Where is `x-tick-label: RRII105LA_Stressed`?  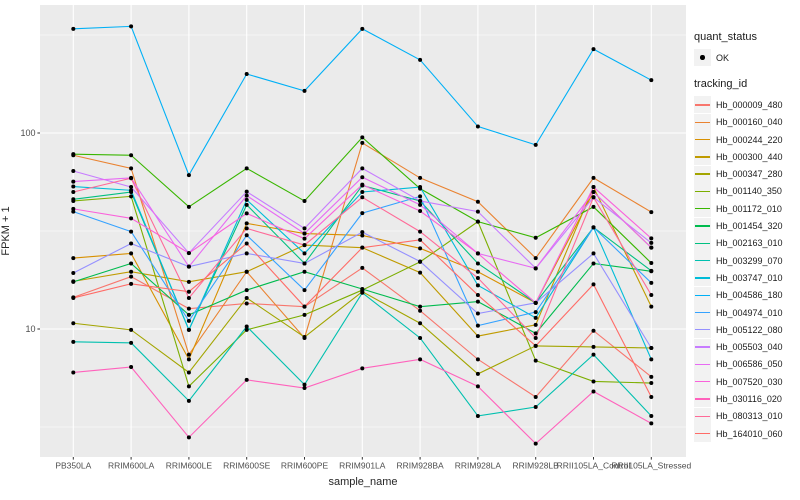
x-tick-label: RRII105LA_Stressed is located at coordinates (651, 466).